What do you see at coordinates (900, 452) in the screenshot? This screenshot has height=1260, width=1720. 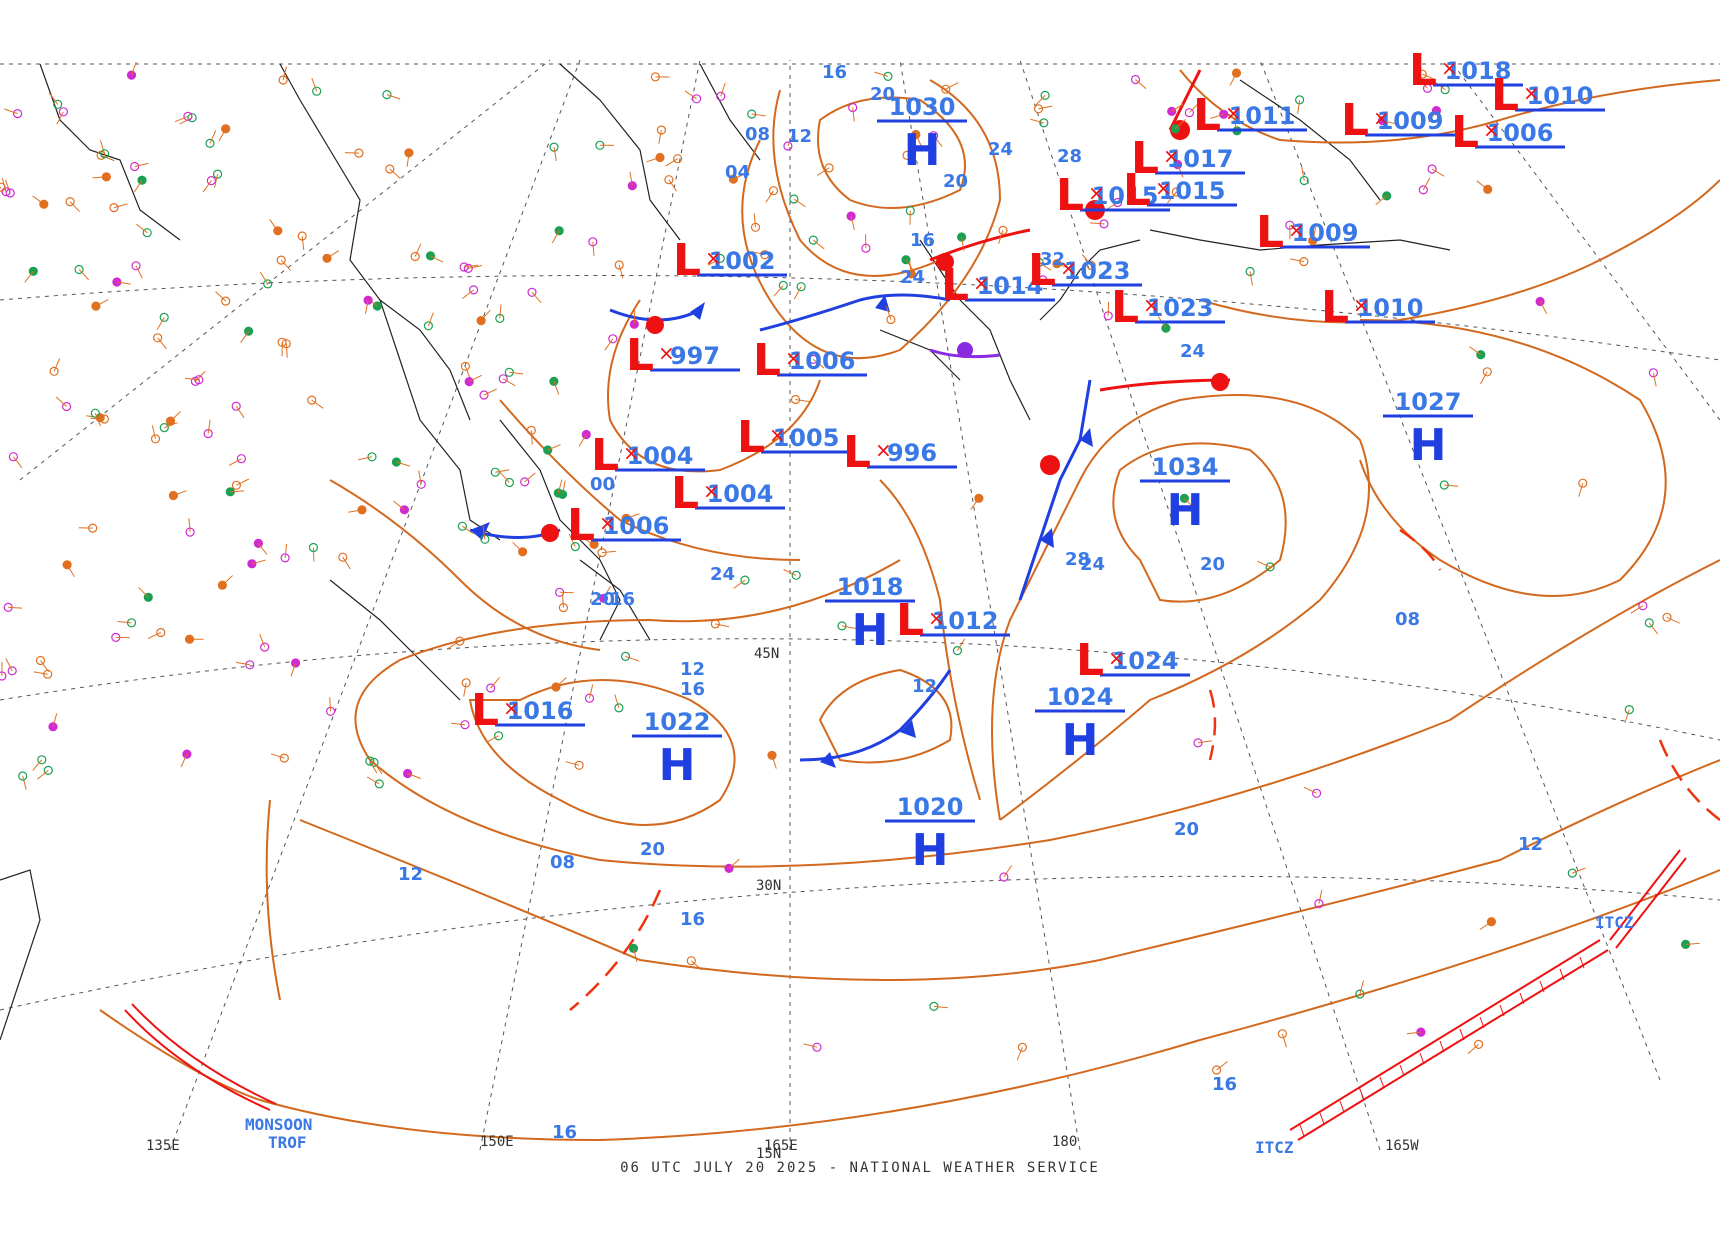 I see `low-pressure-center: 996 L ×` at bounding box center [900, 452].